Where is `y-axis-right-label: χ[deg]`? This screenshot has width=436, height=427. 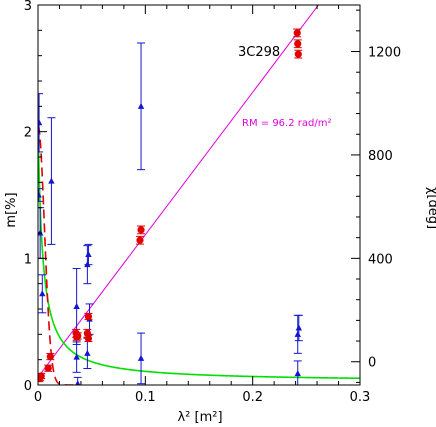
y-axis-right-label: χ[deg] is located at coordinates (430, 208).